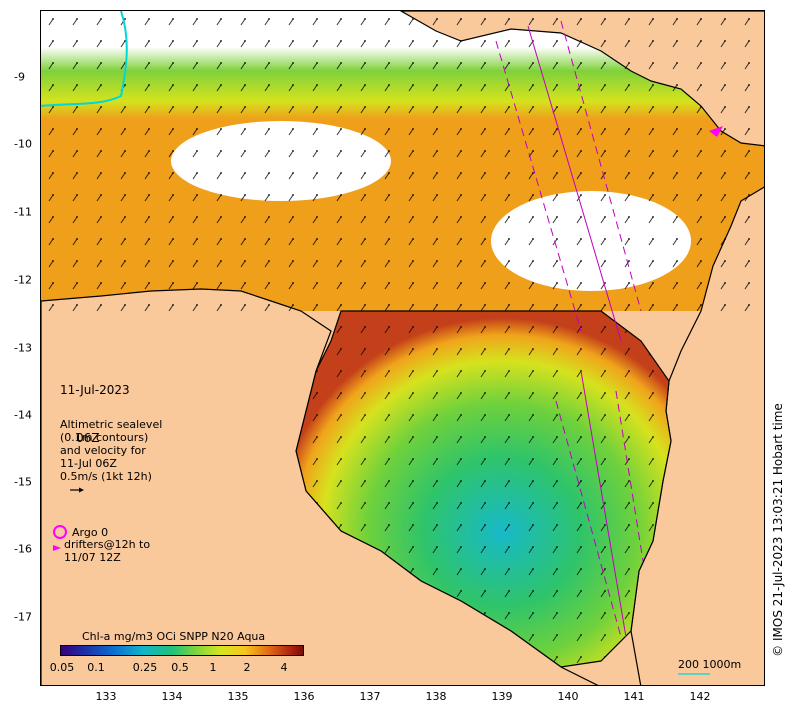 This screenshot has height=716, width=792. What do you see at coordinates (778, 530) in the screenshot?
I see `credit-text: © IMOS 21-Jul-2023 13:03:21 Hobart time` at bounding box center [778, 530].